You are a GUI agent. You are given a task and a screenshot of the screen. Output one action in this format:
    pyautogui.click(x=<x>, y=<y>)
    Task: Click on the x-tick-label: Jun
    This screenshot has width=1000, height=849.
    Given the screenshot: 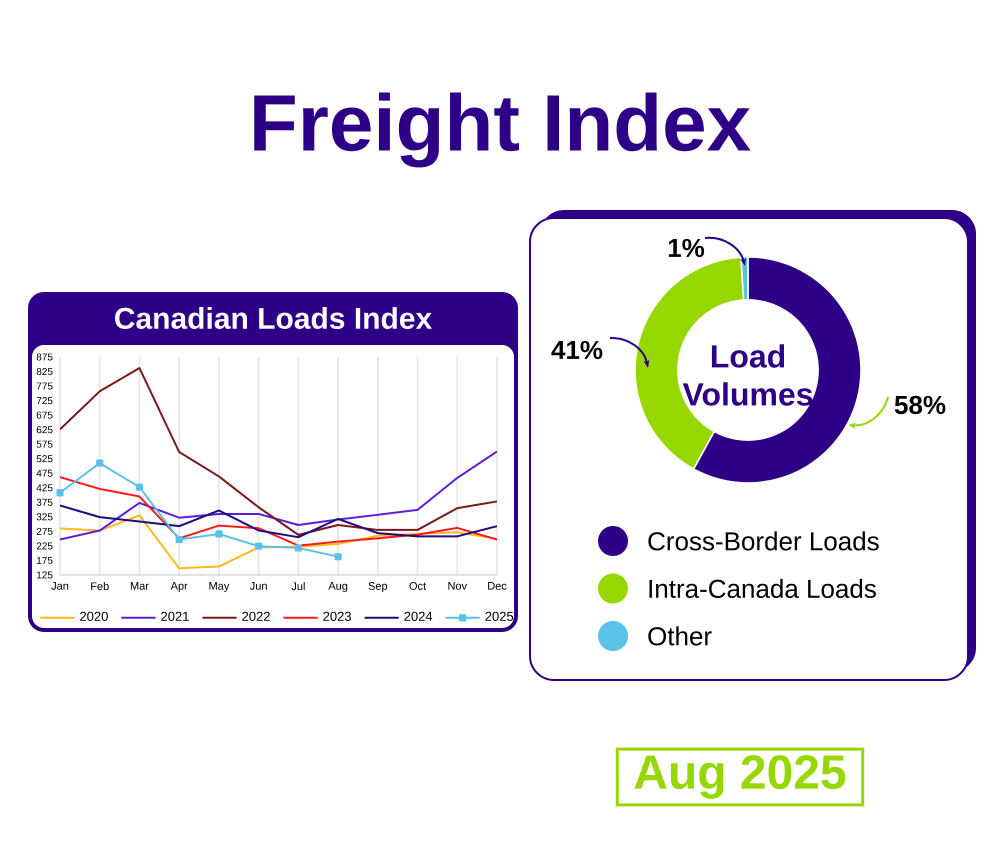 What is the action you would take?
    pyautogui.click(x=258, y=586)
    